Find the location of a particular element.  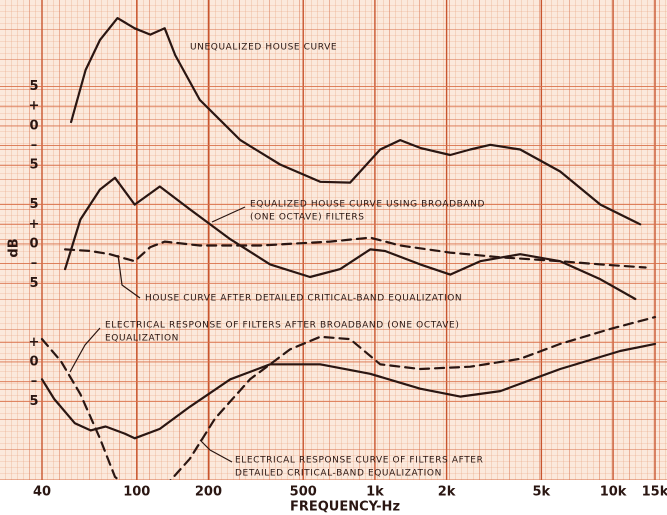

y-axis-label: dB is located at coordinates (14, 247).